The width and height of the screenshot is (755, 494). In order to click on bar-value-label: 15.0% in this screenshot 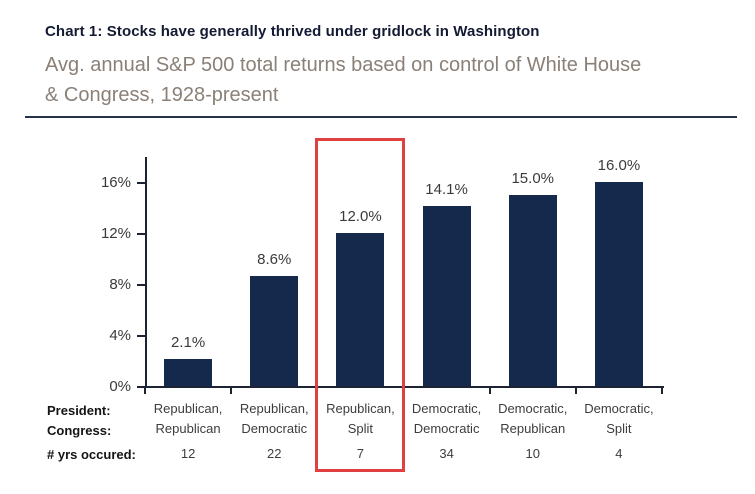, I will do `click(533, 178)`.